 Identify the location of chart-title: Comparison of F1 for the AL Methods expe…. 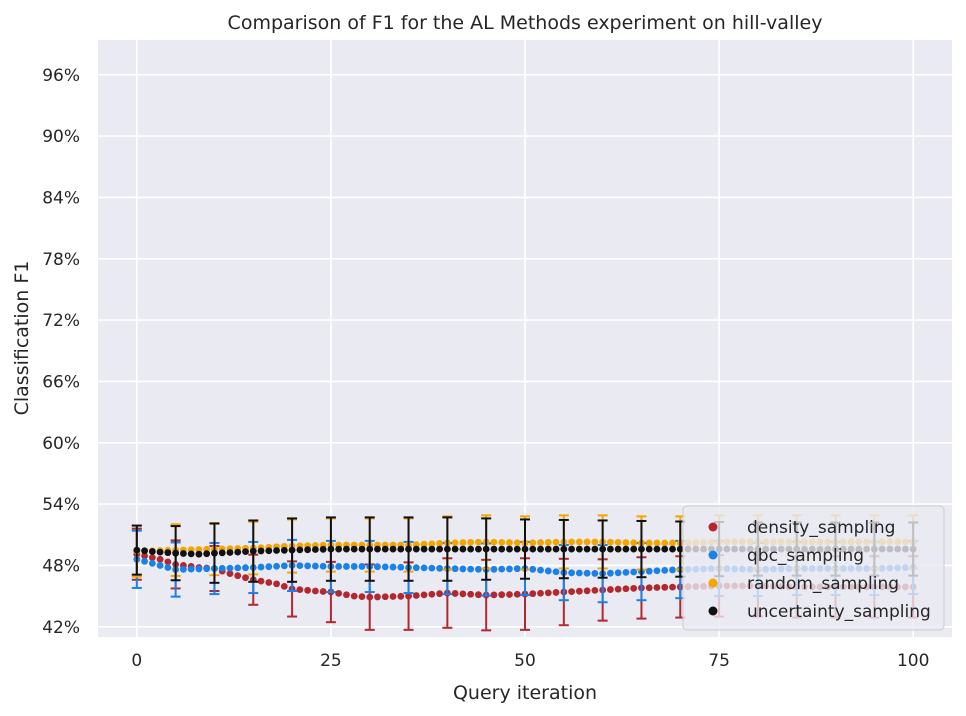
(525, 23).